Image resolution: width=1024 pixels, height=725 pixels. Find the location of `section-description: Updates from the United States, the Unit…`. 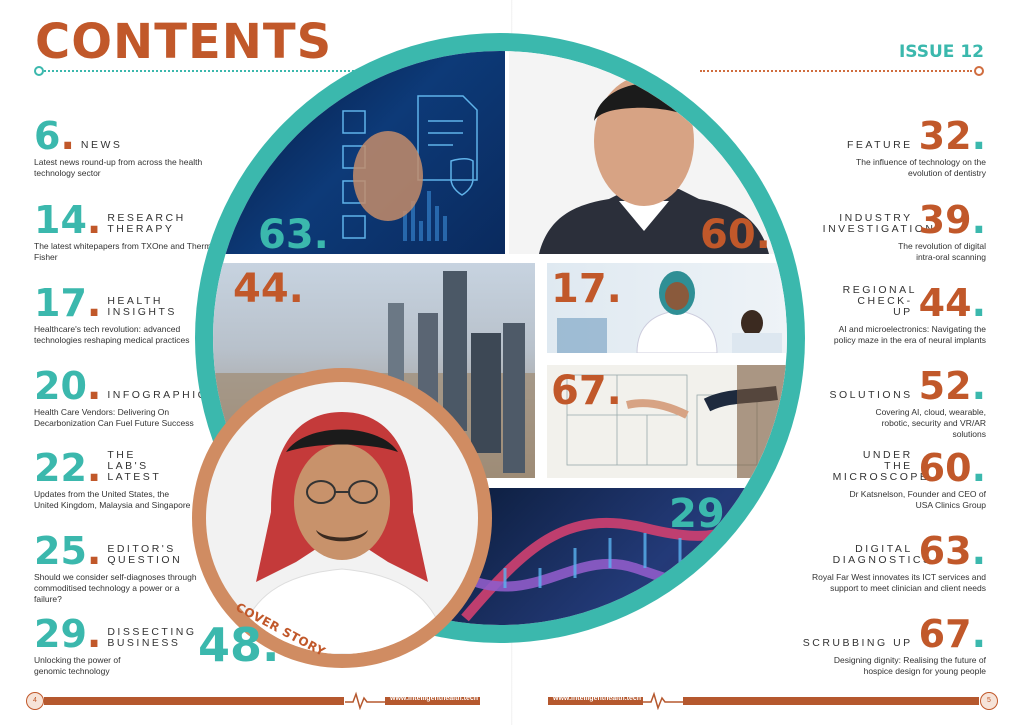

section-description: Updates from the United States, the Unit… is located at coordinates (112, 499).